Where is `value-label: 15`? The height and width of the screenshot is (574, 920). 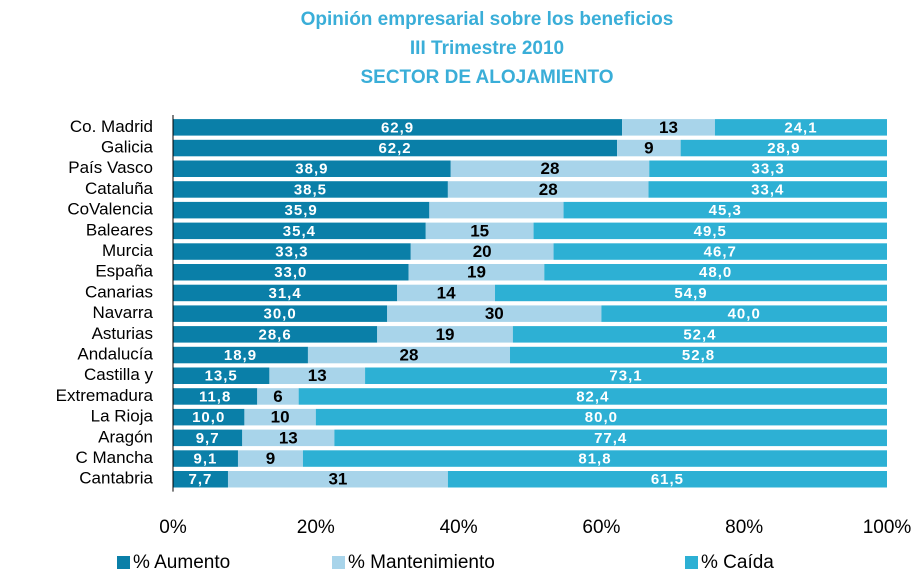 value-label: 15 is located at coordinates (479, 230).